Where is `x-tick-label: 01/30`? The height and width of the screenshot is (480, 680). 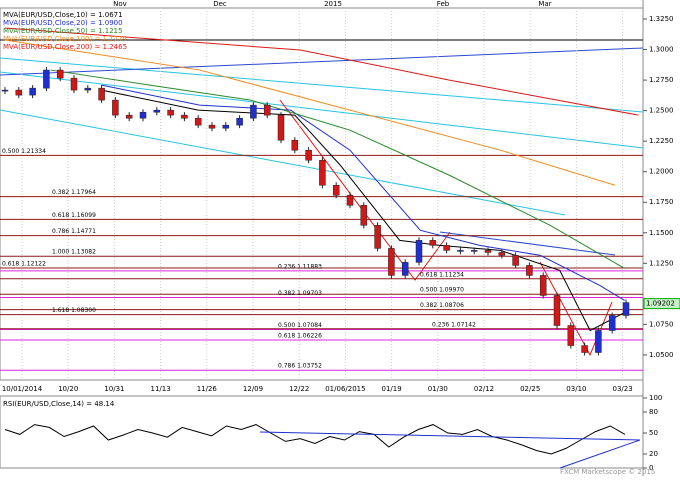
x-tick-label: 01/30 is located at coordinates (438, 389).